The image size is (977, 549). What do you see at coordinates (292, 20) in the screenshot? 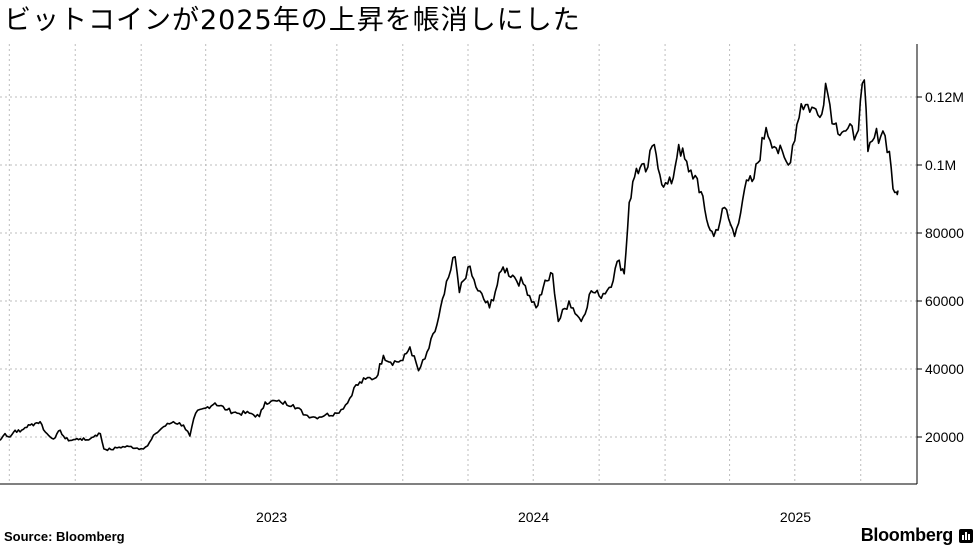
I see `chart-title: ビットコインが2025年の上昇を帳消しにした` at bounding box center [292, 20].